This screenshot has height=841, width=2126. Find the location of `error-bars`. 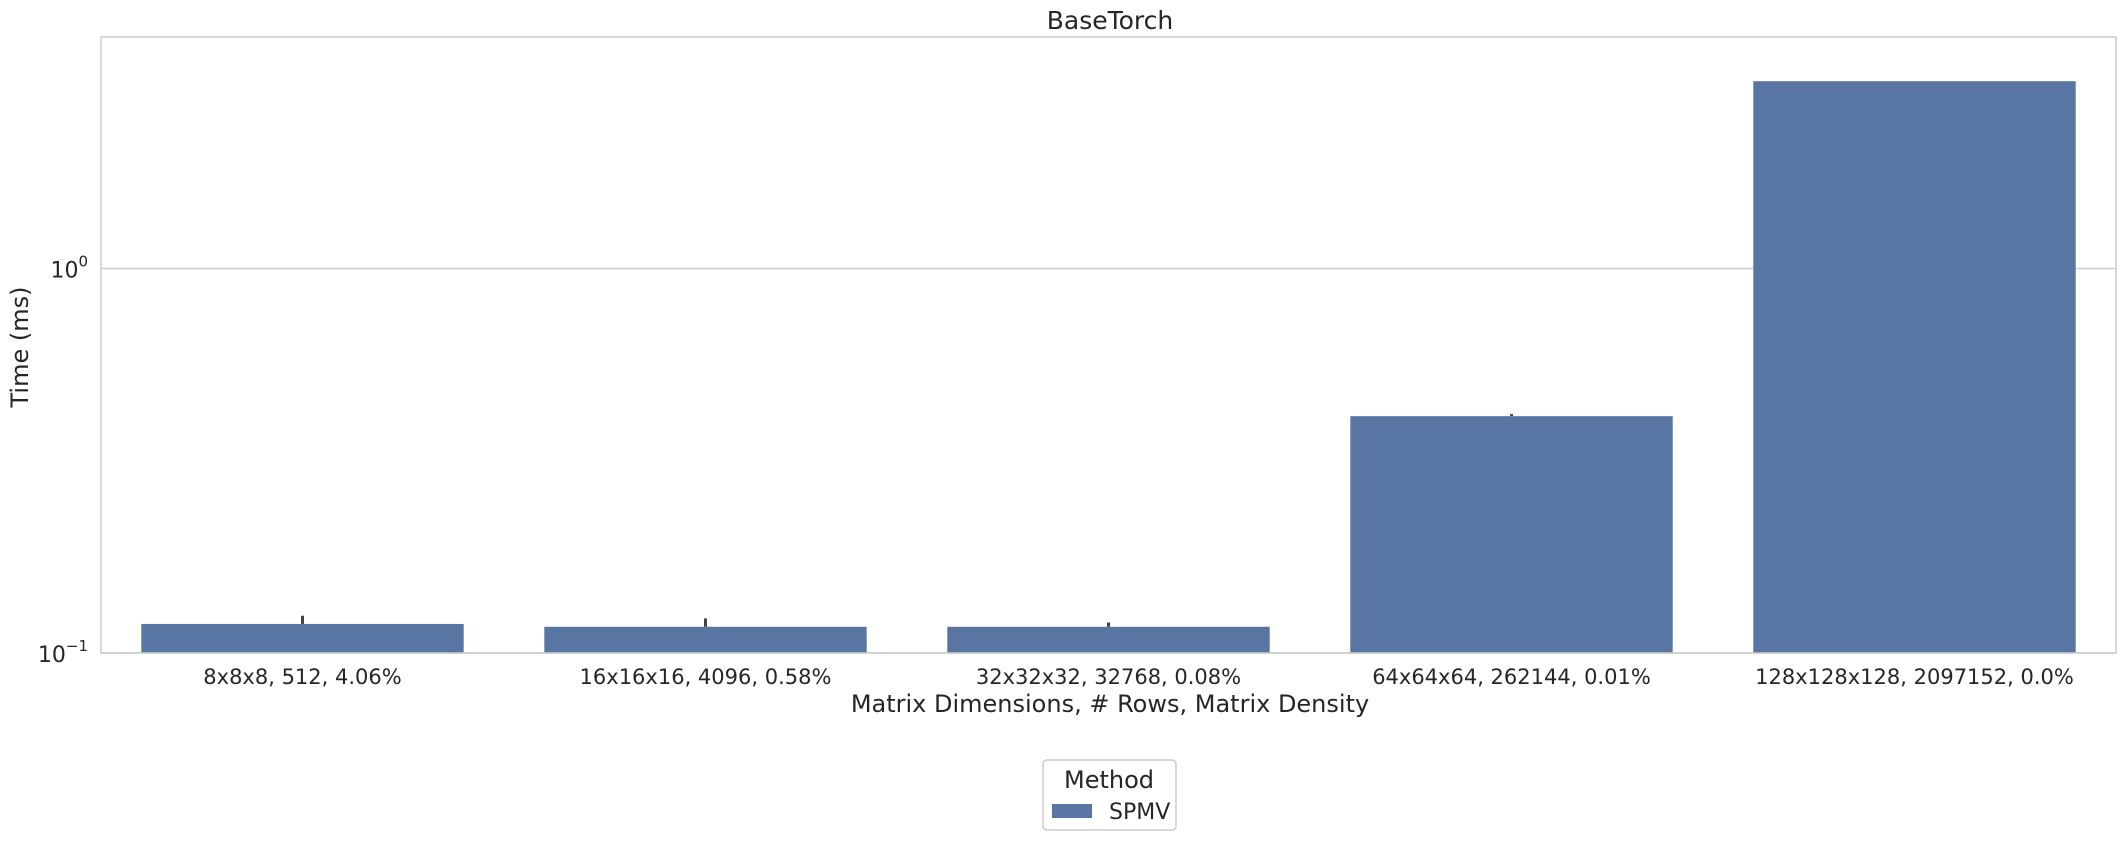

error-bars is located at coordinates (907, 520).